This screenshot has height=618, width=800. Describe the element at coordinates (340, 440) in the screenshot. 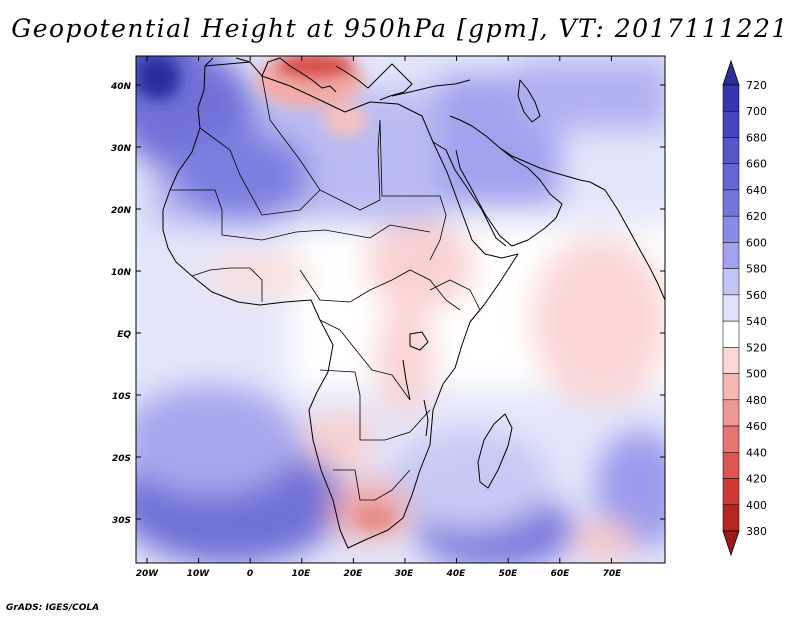

I see `angola-low` at that location.